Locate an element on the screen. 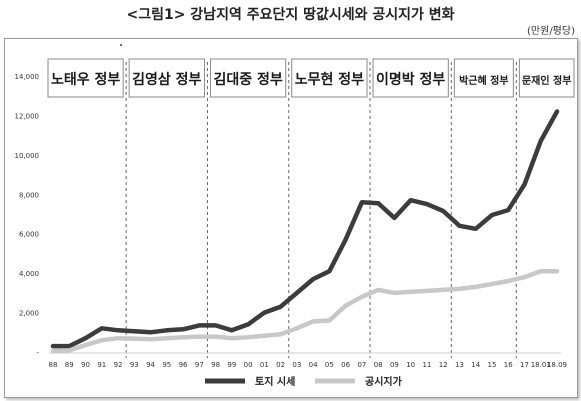 The width and height of the screenshot is (581, 401). x-tick-label: 05 is located at coordinates (329, 365).